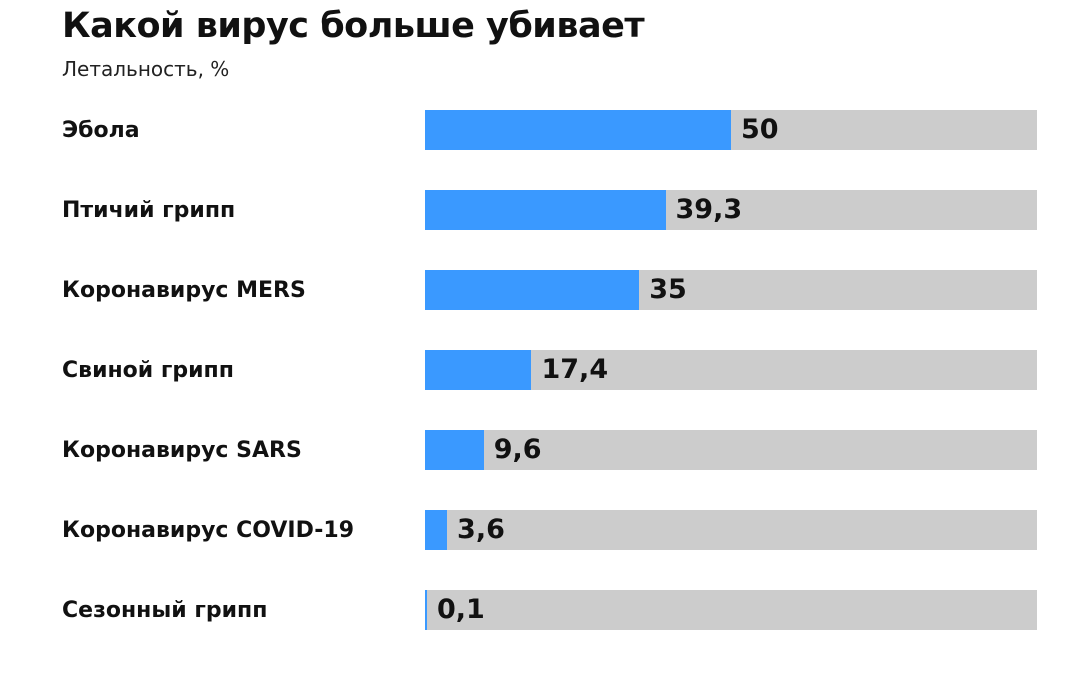 This screenshot has width=1080, height=697. Describe the element at coordinates (731, 290) in the screenshot. I see `bar-track: 35` at that location.